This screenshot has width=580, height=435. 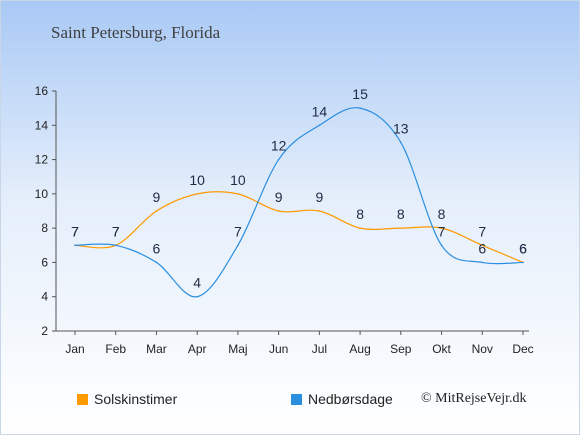 I want to click on x-tick-label: Maj, so click(x=237, y=349).